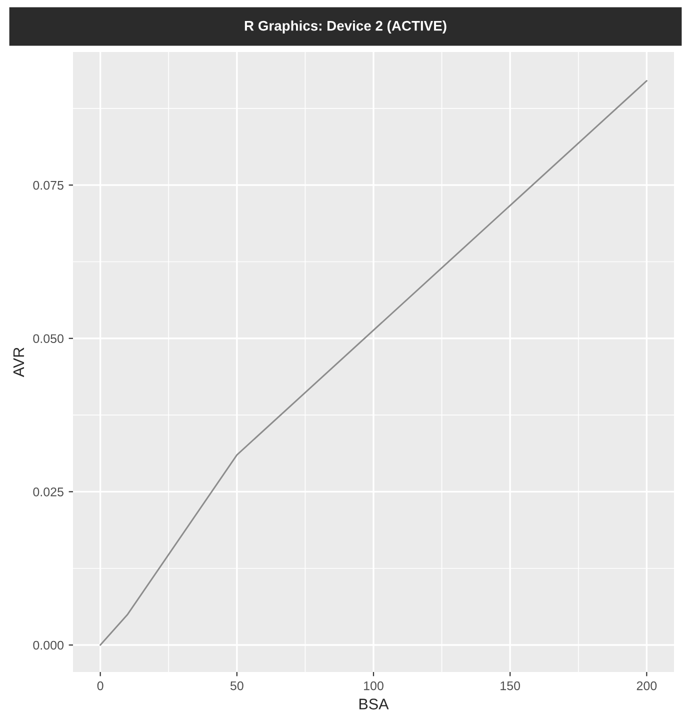  Describe the element at coordinates (48, 645) in the screenshot. I see `y-tick-label: 0.000` at that location.